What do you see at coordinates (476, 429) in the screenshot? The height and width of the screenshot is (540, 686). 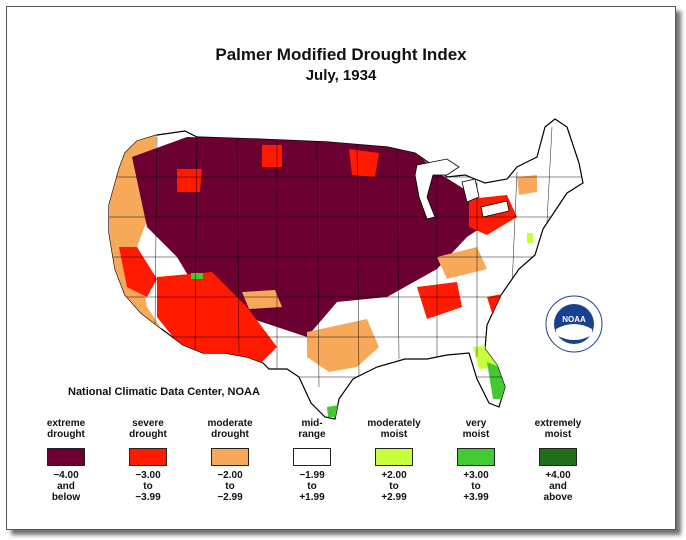 I see `legend-label: very moist` at bounding box center [476, 429].